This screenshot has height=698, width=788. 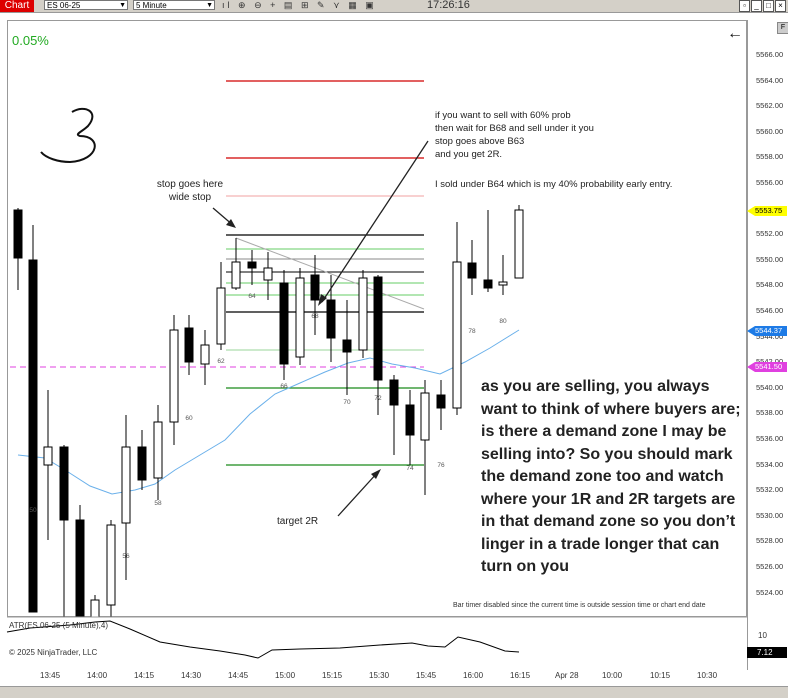 I want to click on minimize-icon: _, so click(x=756, y=6).